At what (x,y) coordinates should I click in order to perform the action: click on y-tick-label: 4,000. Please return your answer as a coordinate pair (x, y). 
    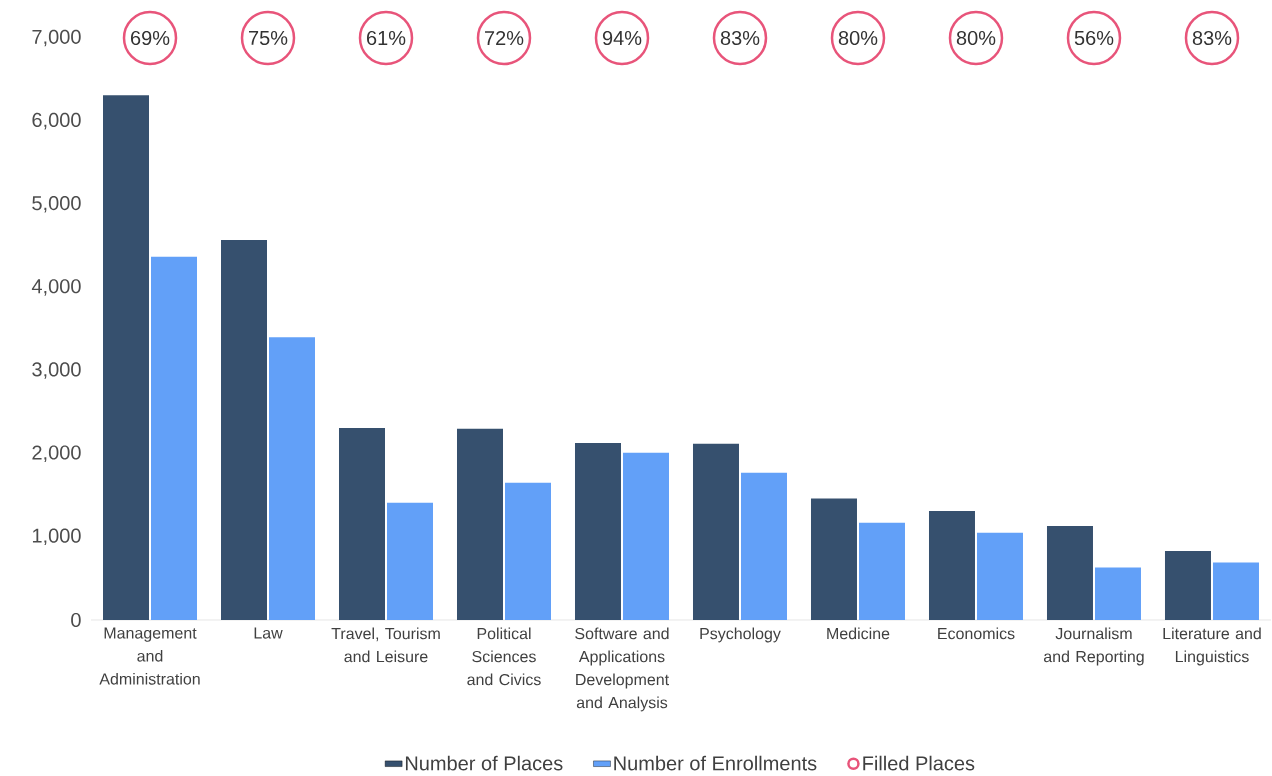
    Looking at the image, I should click on (56, 287).